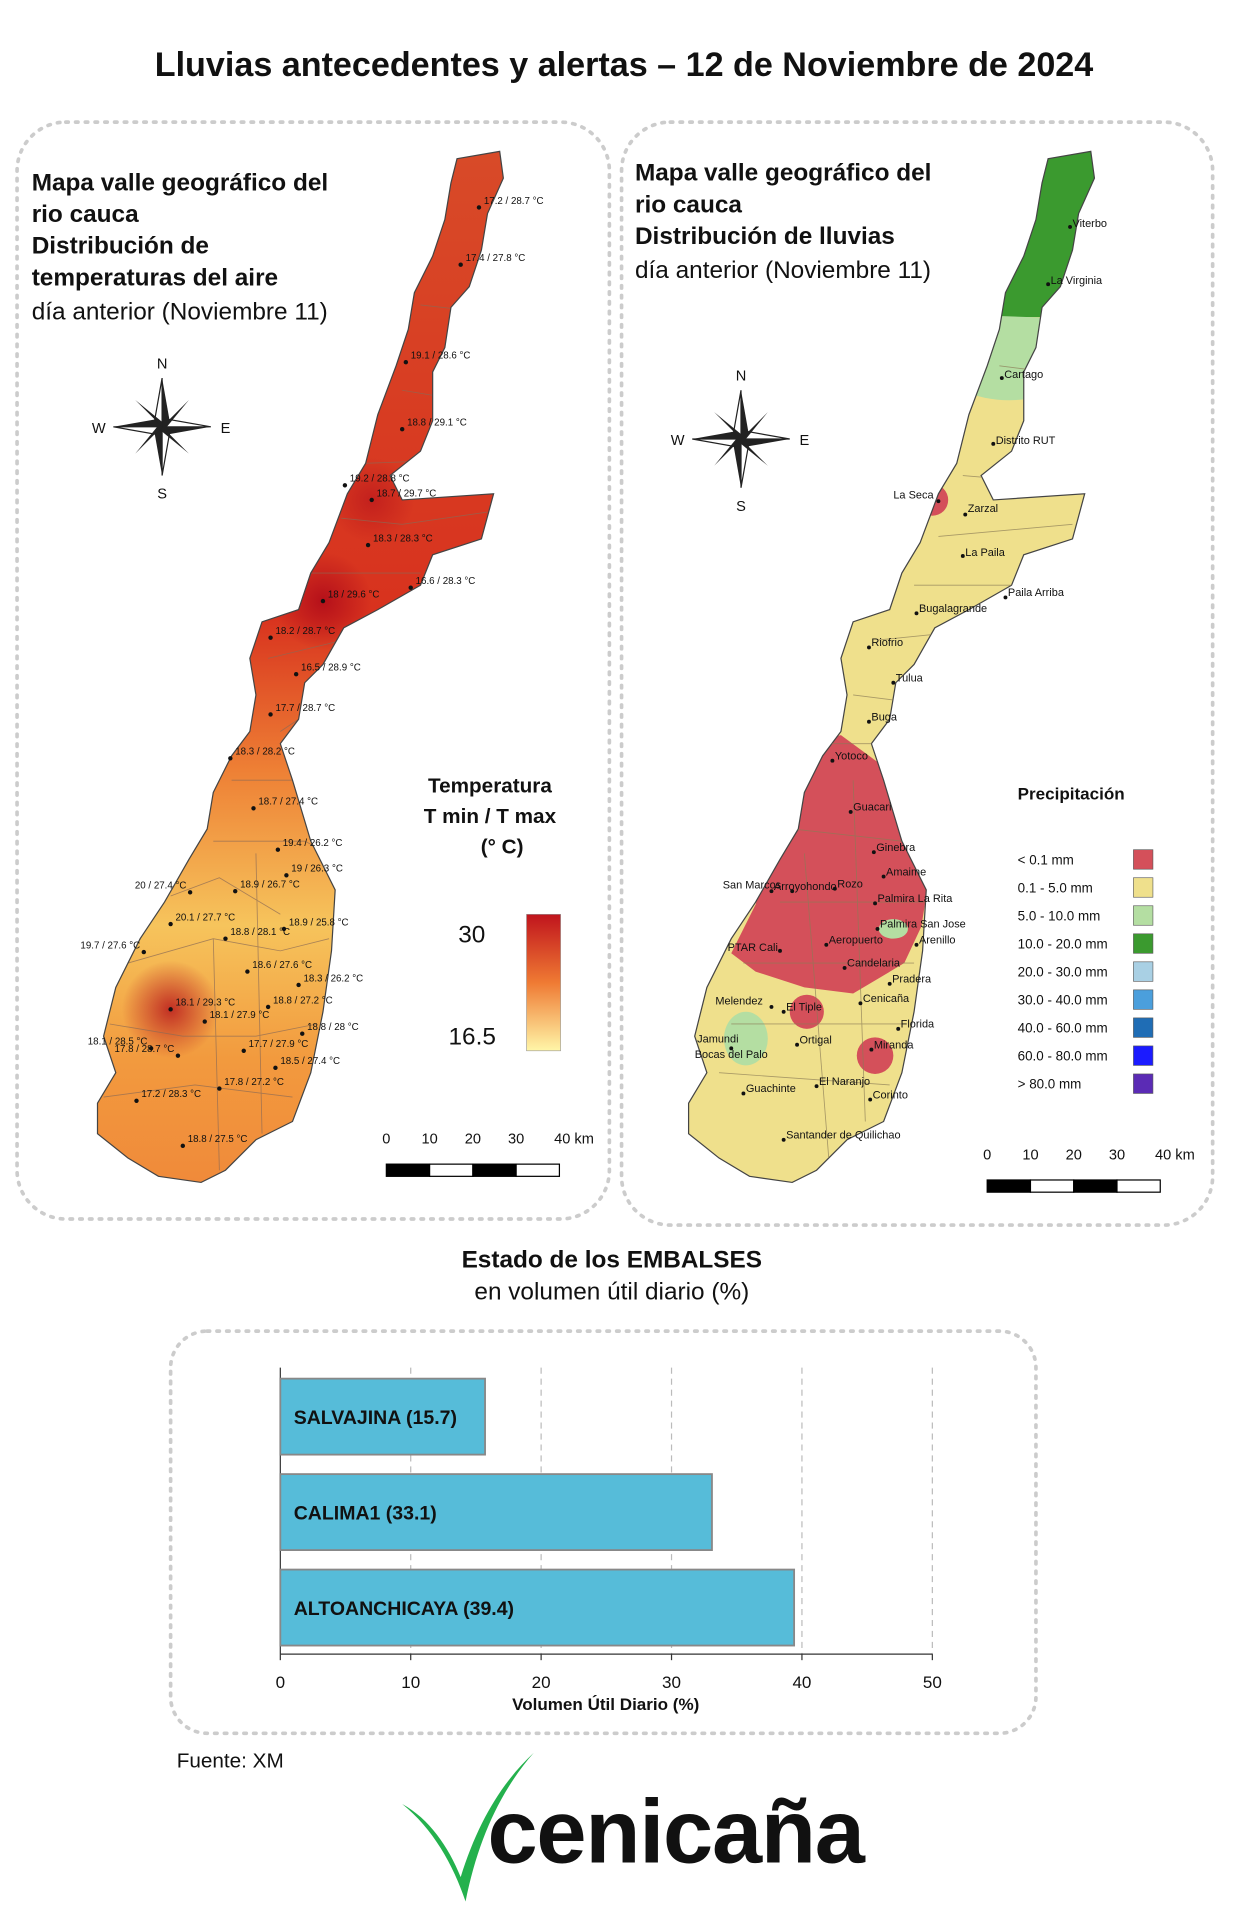 This screenshot has width=1248, height=1920. Describe the element at coordinates (145, 1049) in the screenshot. I see `station-label: 17.8 / 28.7 °C` at that location.